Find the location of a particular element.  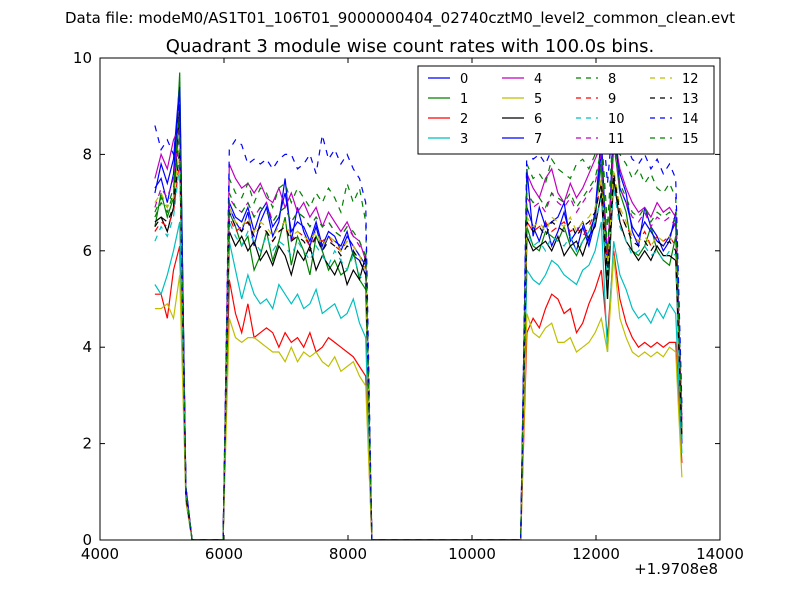

legend-label-4: 4 is located at coordinates (538, 79).